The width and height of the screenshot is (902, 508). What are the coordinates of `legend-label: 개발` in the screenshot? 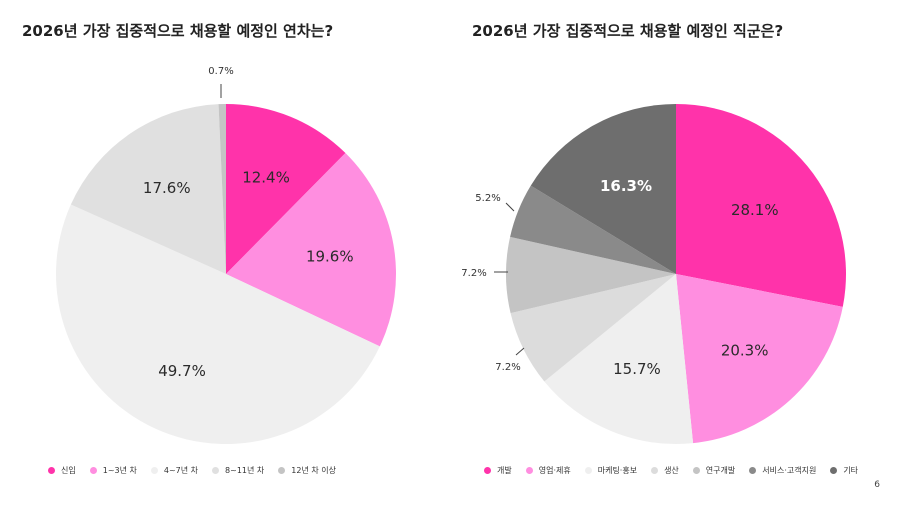 It's located at (504, 470).